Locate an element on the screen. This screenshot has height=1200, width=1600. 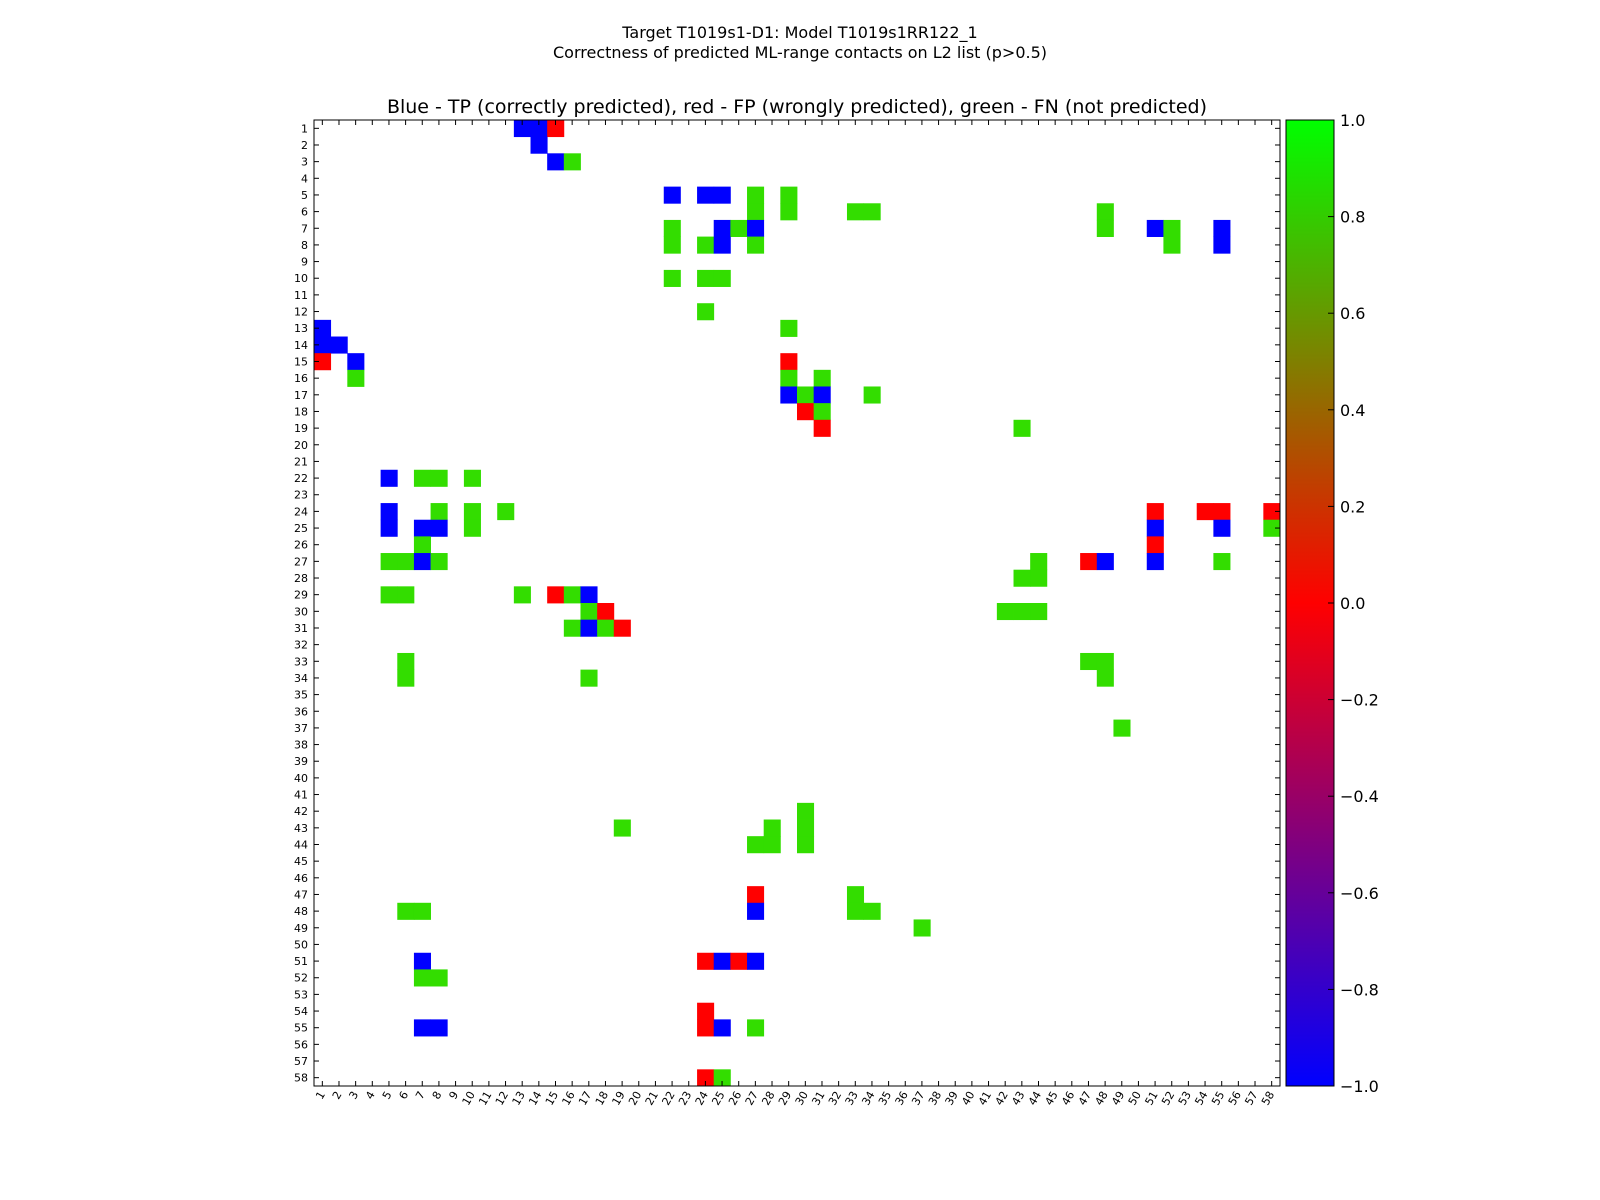
x-tick-label: 30 is located at coordinates (802, 1098).